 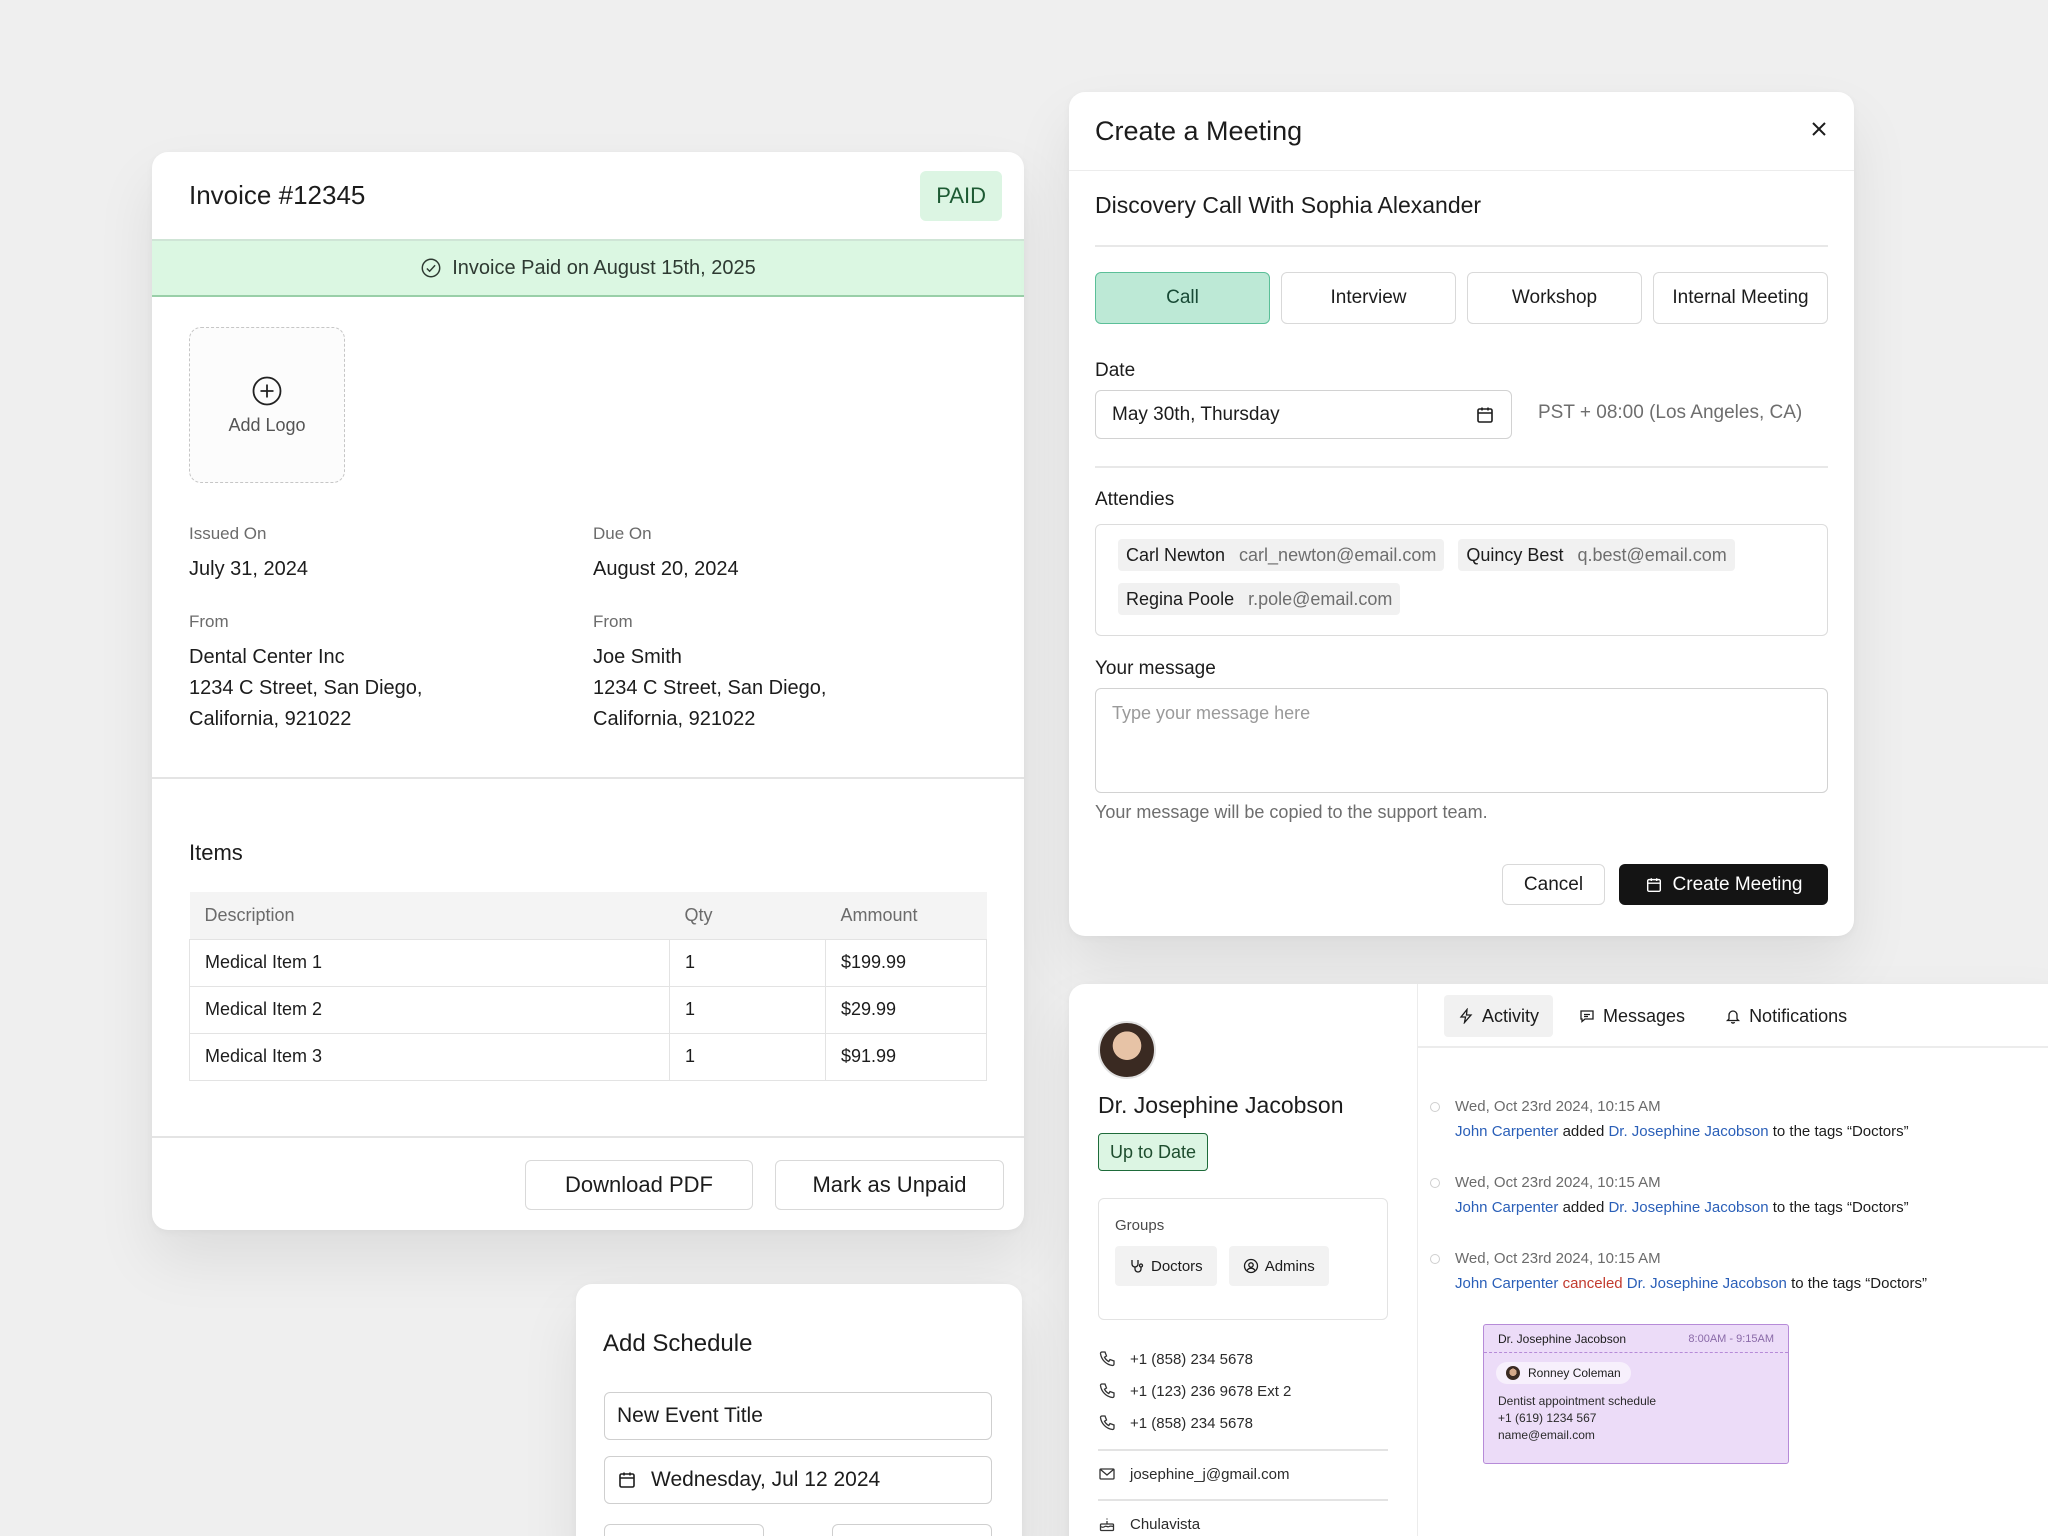 I want to click on event-date-input: Wednesday, Jul 12 2024, so click(x=798, y=1480).